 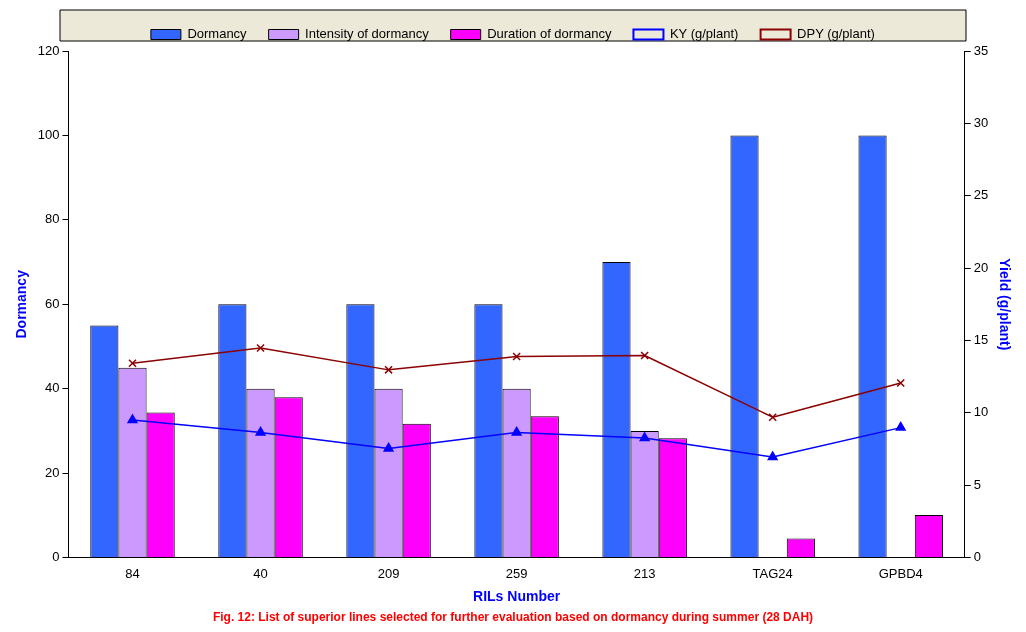 What do you see at coordinates (981, 267) in the screenshot?
I see `y2-tick-label: 20` at bounding box center [981, 267].